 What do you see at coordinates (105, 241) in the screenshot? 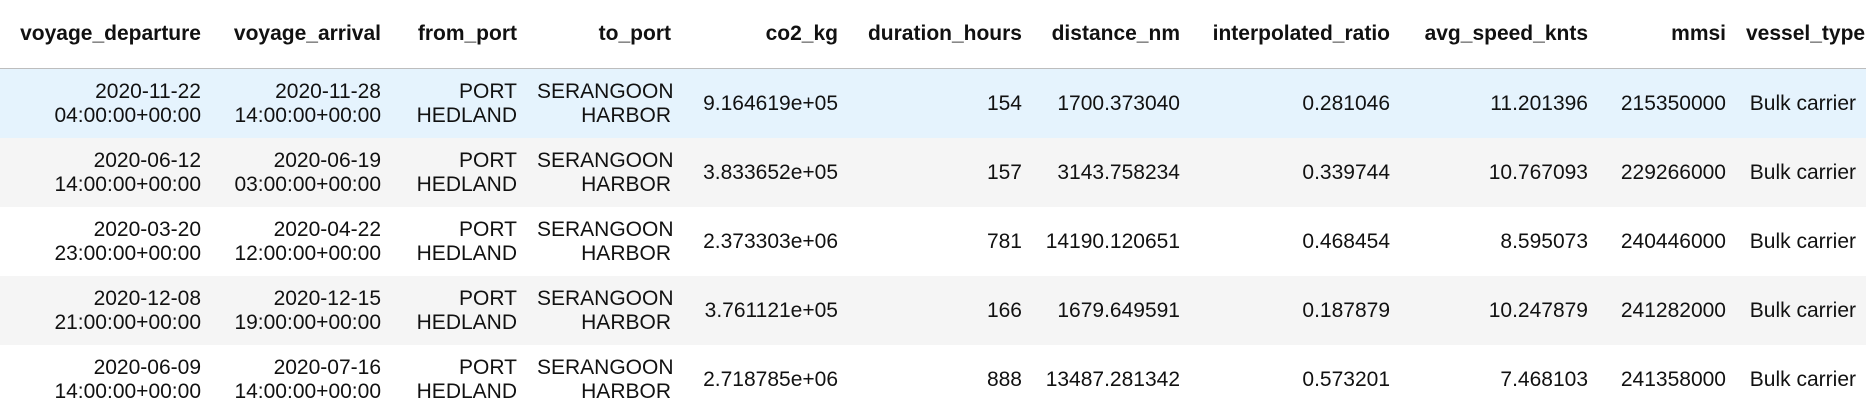
I see `departure-cell: 2020-03-20 23:00:00+00:00` at bounding box center [105, 241].